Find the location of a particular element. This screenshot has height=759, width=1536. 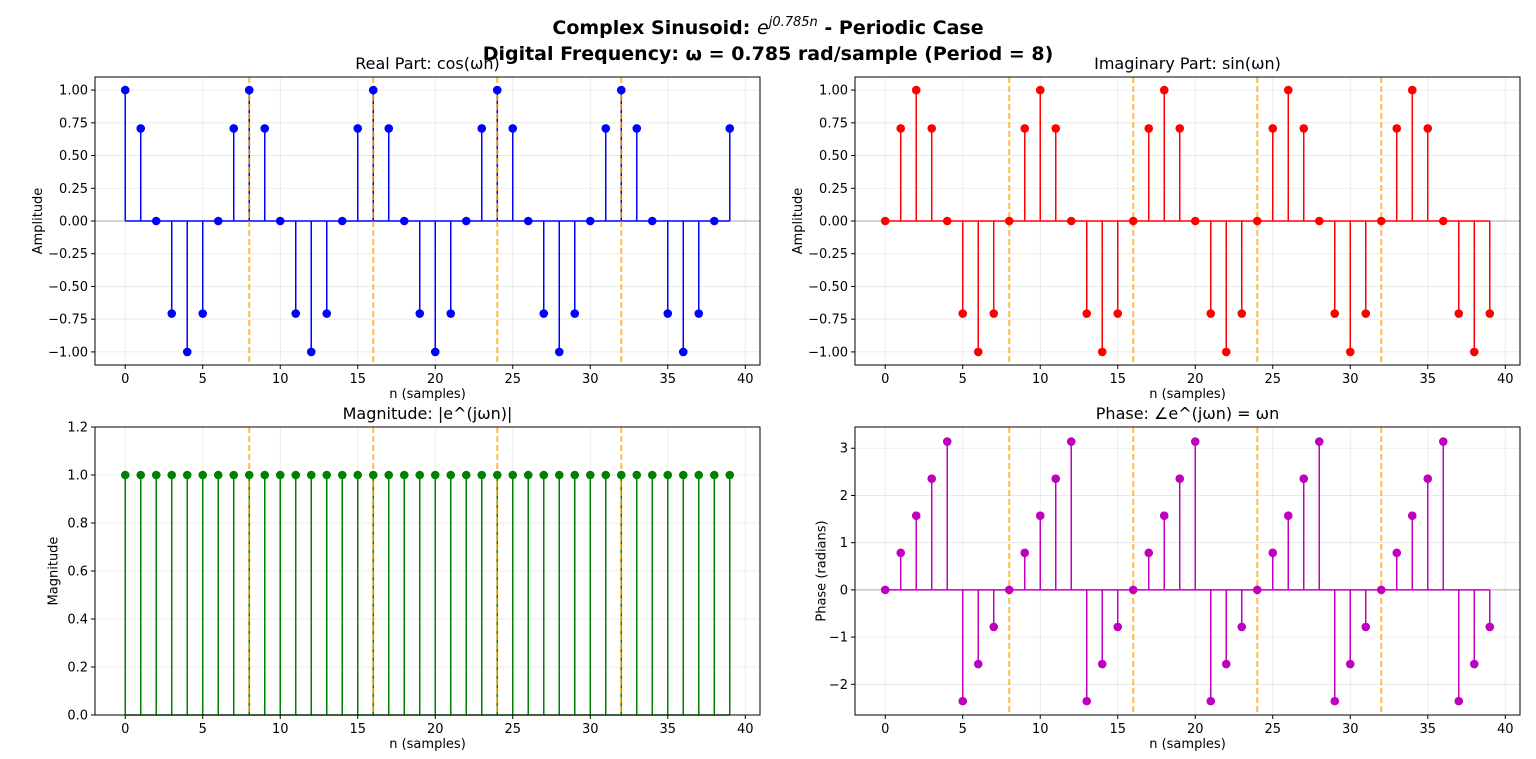

phase-xtick-label-1: 5 is located at coordinates (963, 729).